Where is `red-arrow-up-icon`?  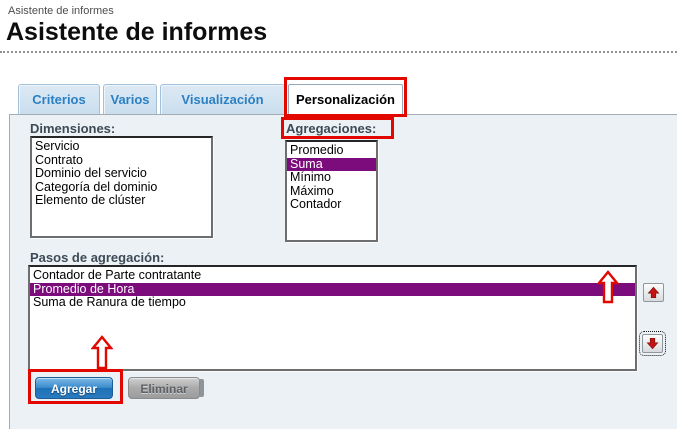
red-arrow-up-icon is located at coordinates (653, 292).